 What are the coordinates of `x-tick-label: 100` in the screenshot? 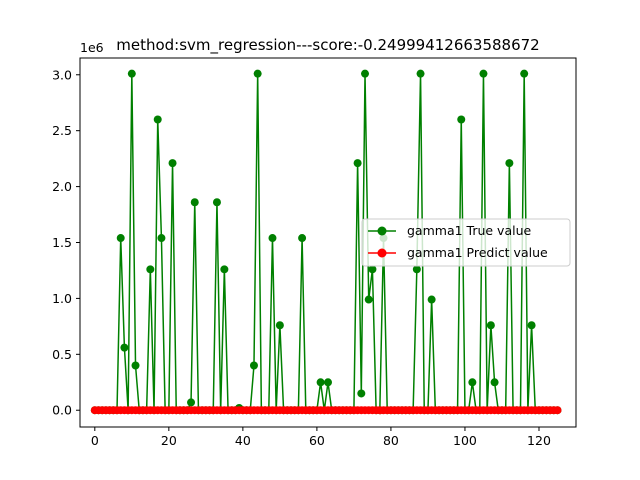 It's located at (465, 440).